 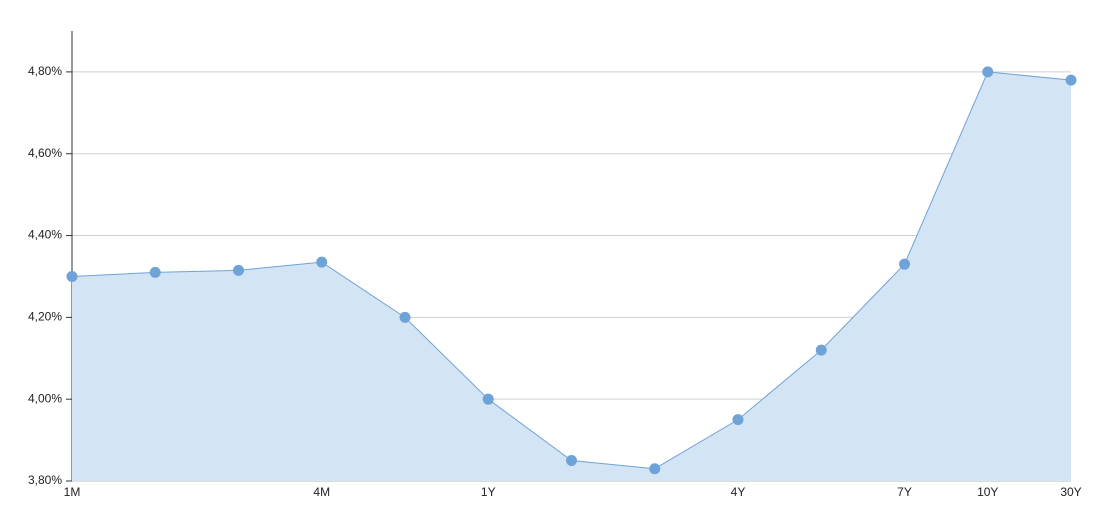 What do you see at coordinates (45, 480) in the screenshot?
I see `y-tick-label: 3,80%` at bounding box center [45, 480].